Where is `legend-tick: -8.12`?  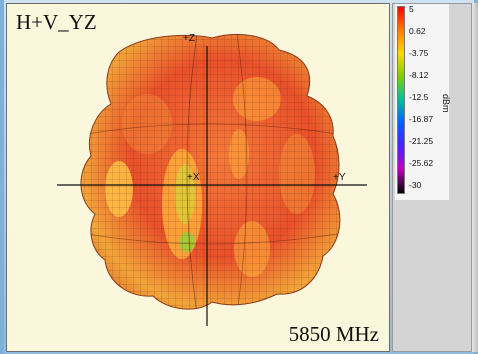 legend-tick: -8.12 is located at coordinates (419, 75).